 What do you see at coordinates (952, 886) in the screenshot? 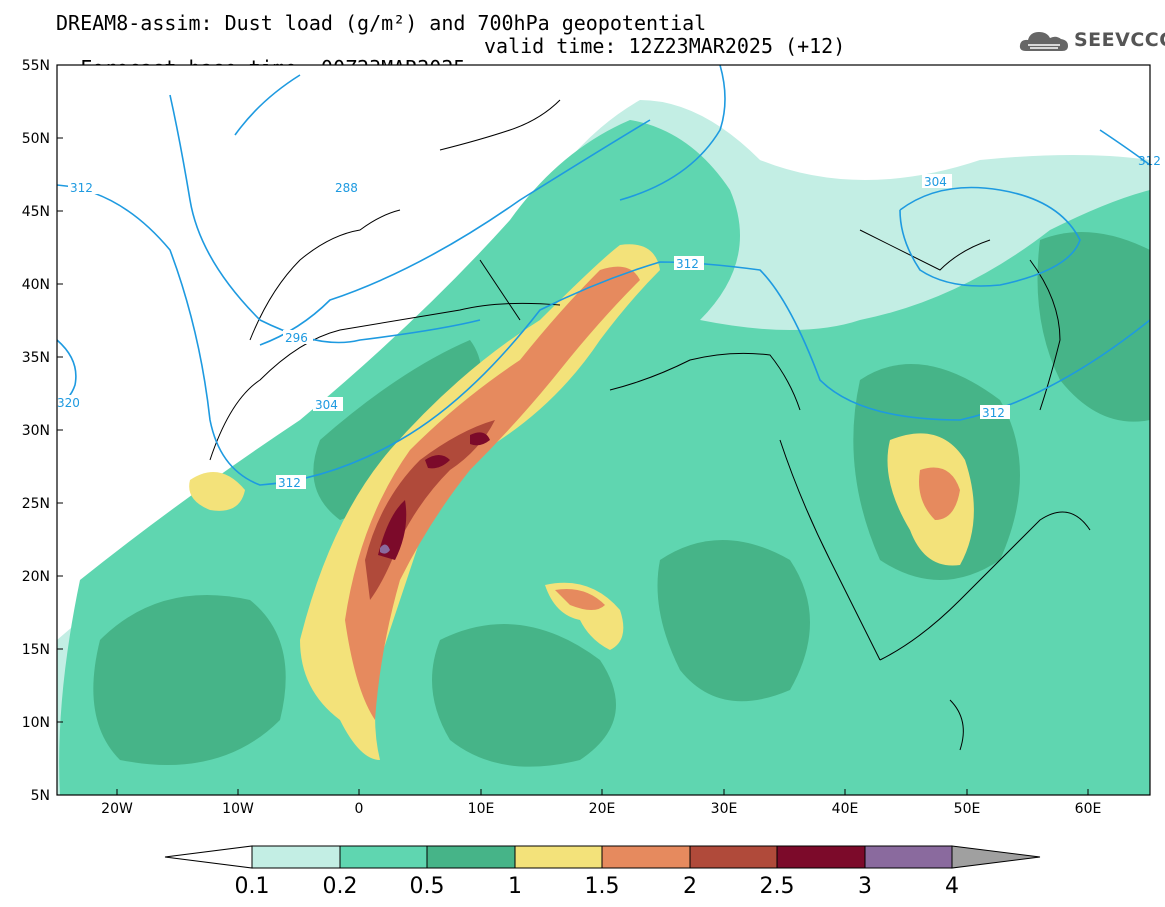
I see `colorbar-label: 4` at bounding box center [952, 886].